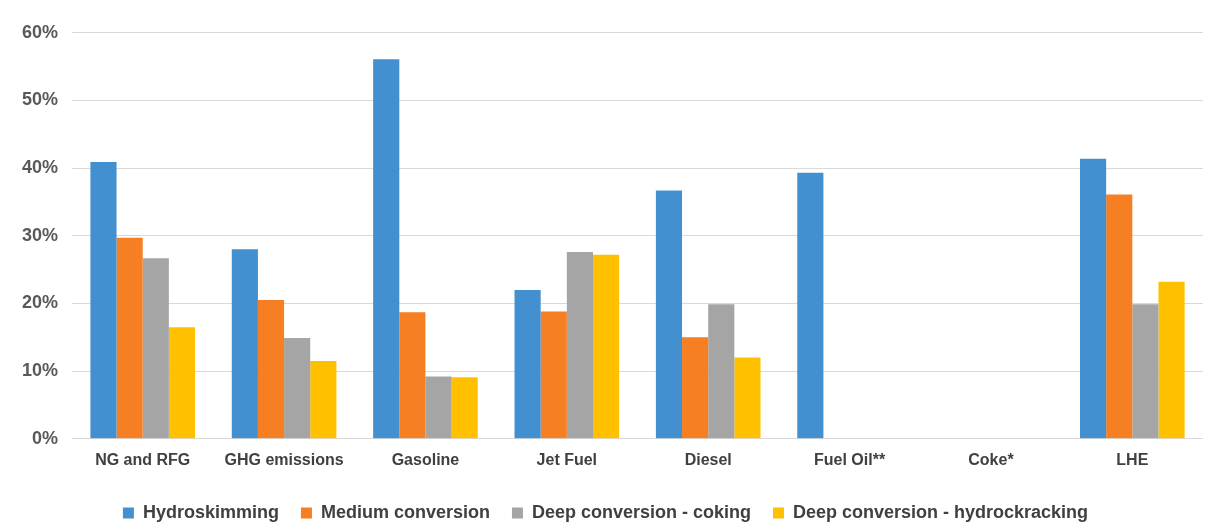 This screenshot has width=1211, height=532. What do you see at coordinates (284, 459) in the screenshot?
I see `x-tick-label: GHG emissions` at bounding box center [284, 459].